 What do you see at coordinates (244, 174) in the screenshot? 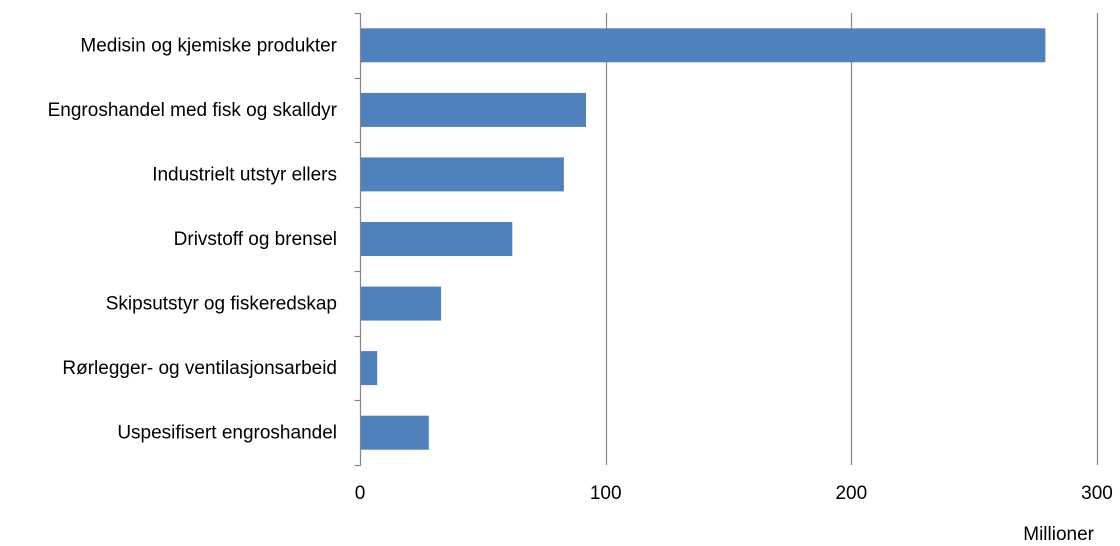
I see `category-label-2: Industrielt utstyr ellers` at bounding box center [244, 174].